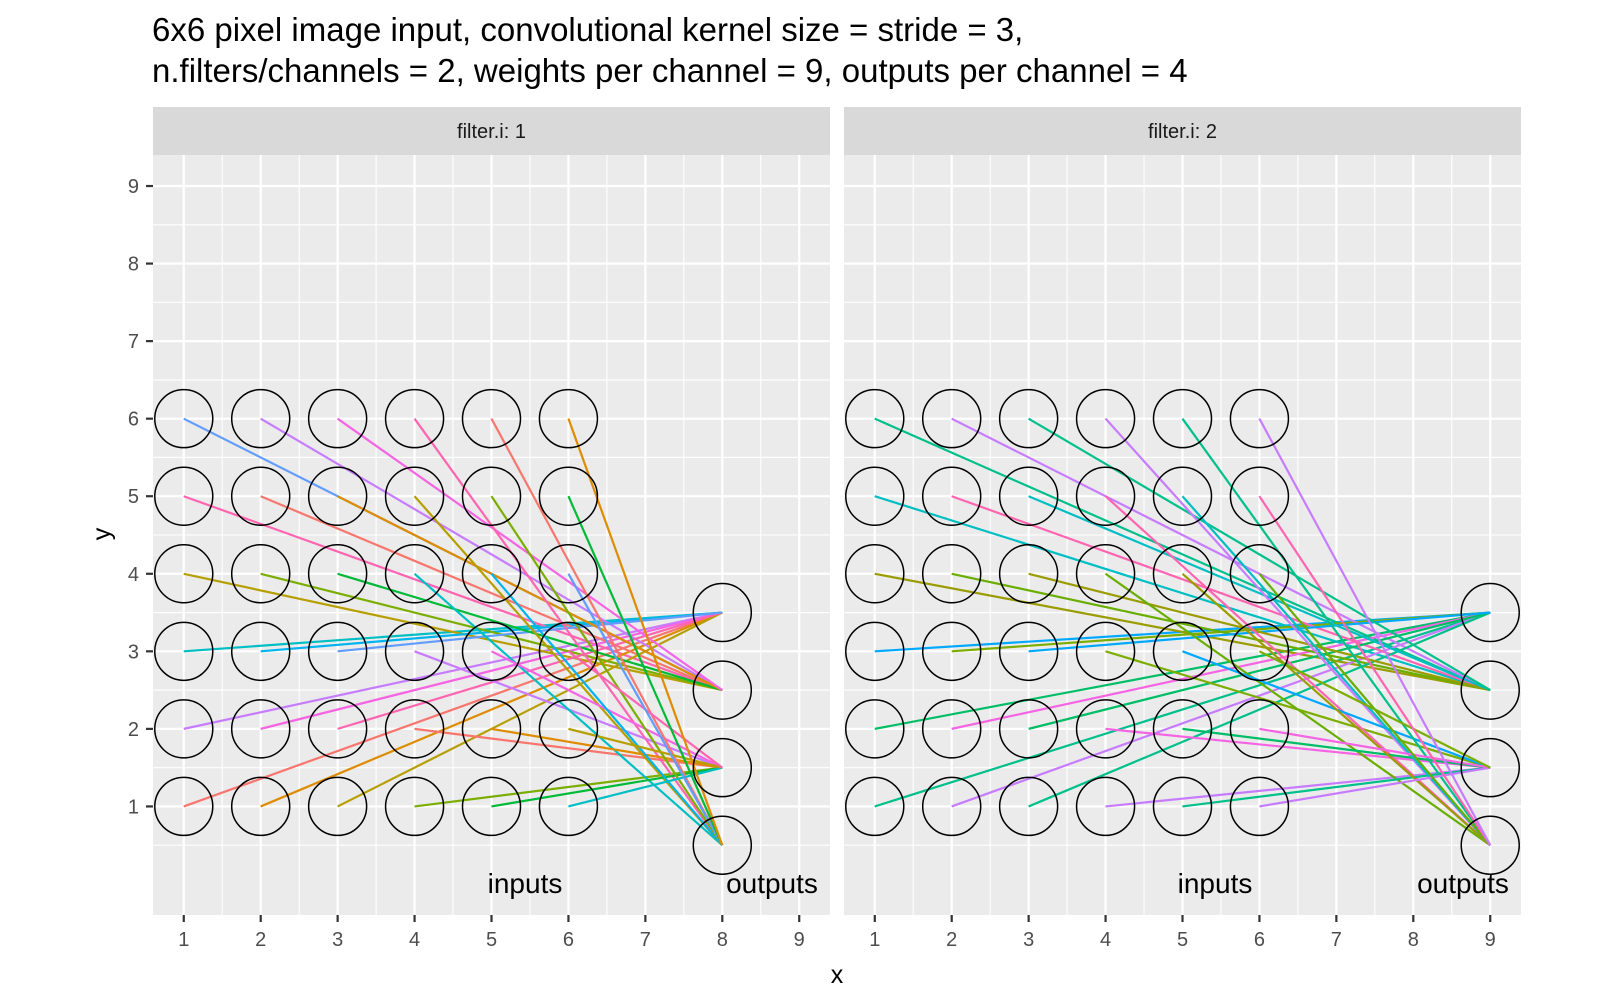 The width and height of the screenshot is (1600, 1000). I want to click on x-axis-title: x, so click(837, 975).